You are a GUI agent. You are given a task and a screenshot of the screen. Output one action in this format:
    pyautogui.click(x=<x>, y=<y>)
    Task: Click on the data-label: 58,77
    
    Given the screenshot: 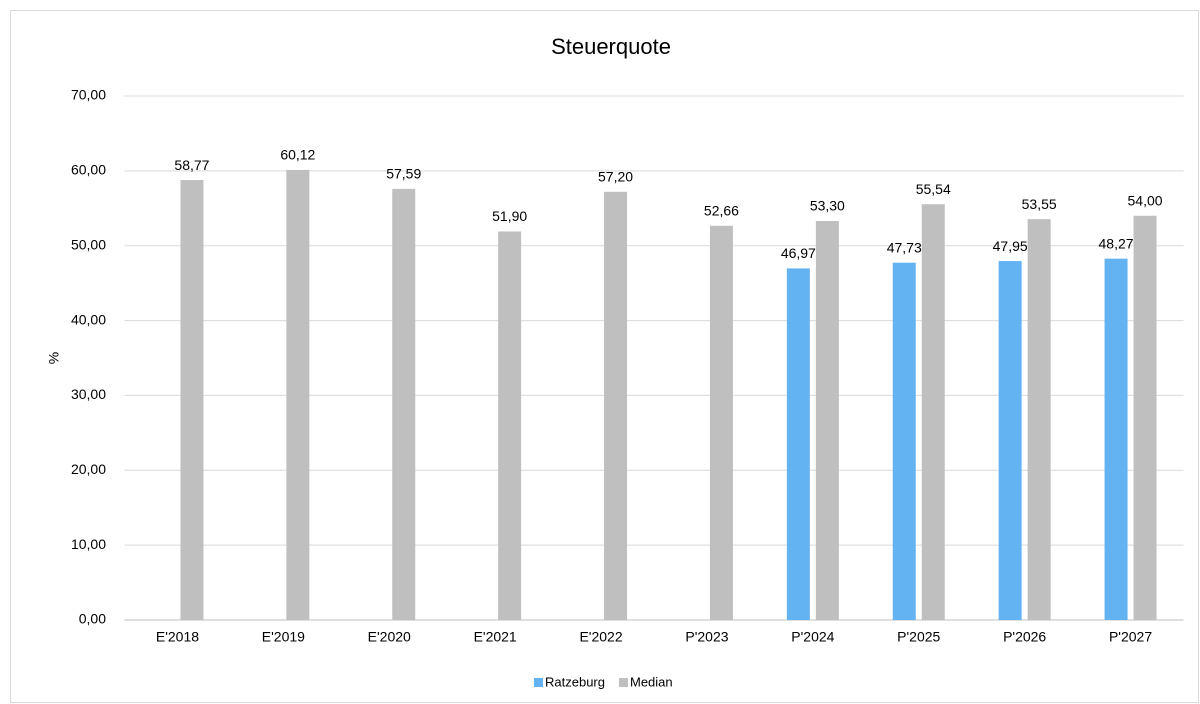 What is the action you would take?
    pyautogui.click(x=191, y=165)
    